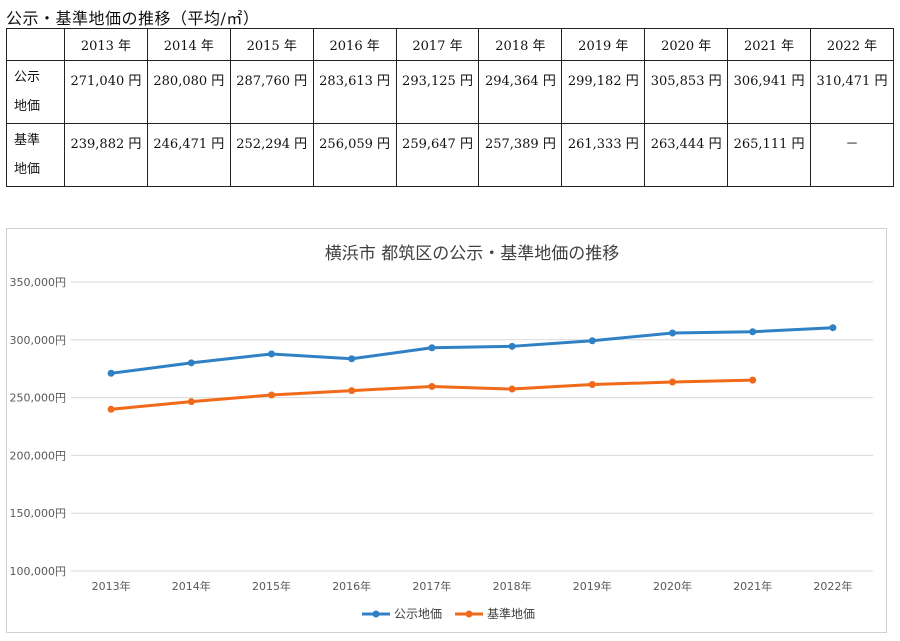 The width and height of the screenshot is (900, 641). Describe the element at coordinates (188, 92) in the screenshot. I see `price-cell: 280,080 円` at that location.